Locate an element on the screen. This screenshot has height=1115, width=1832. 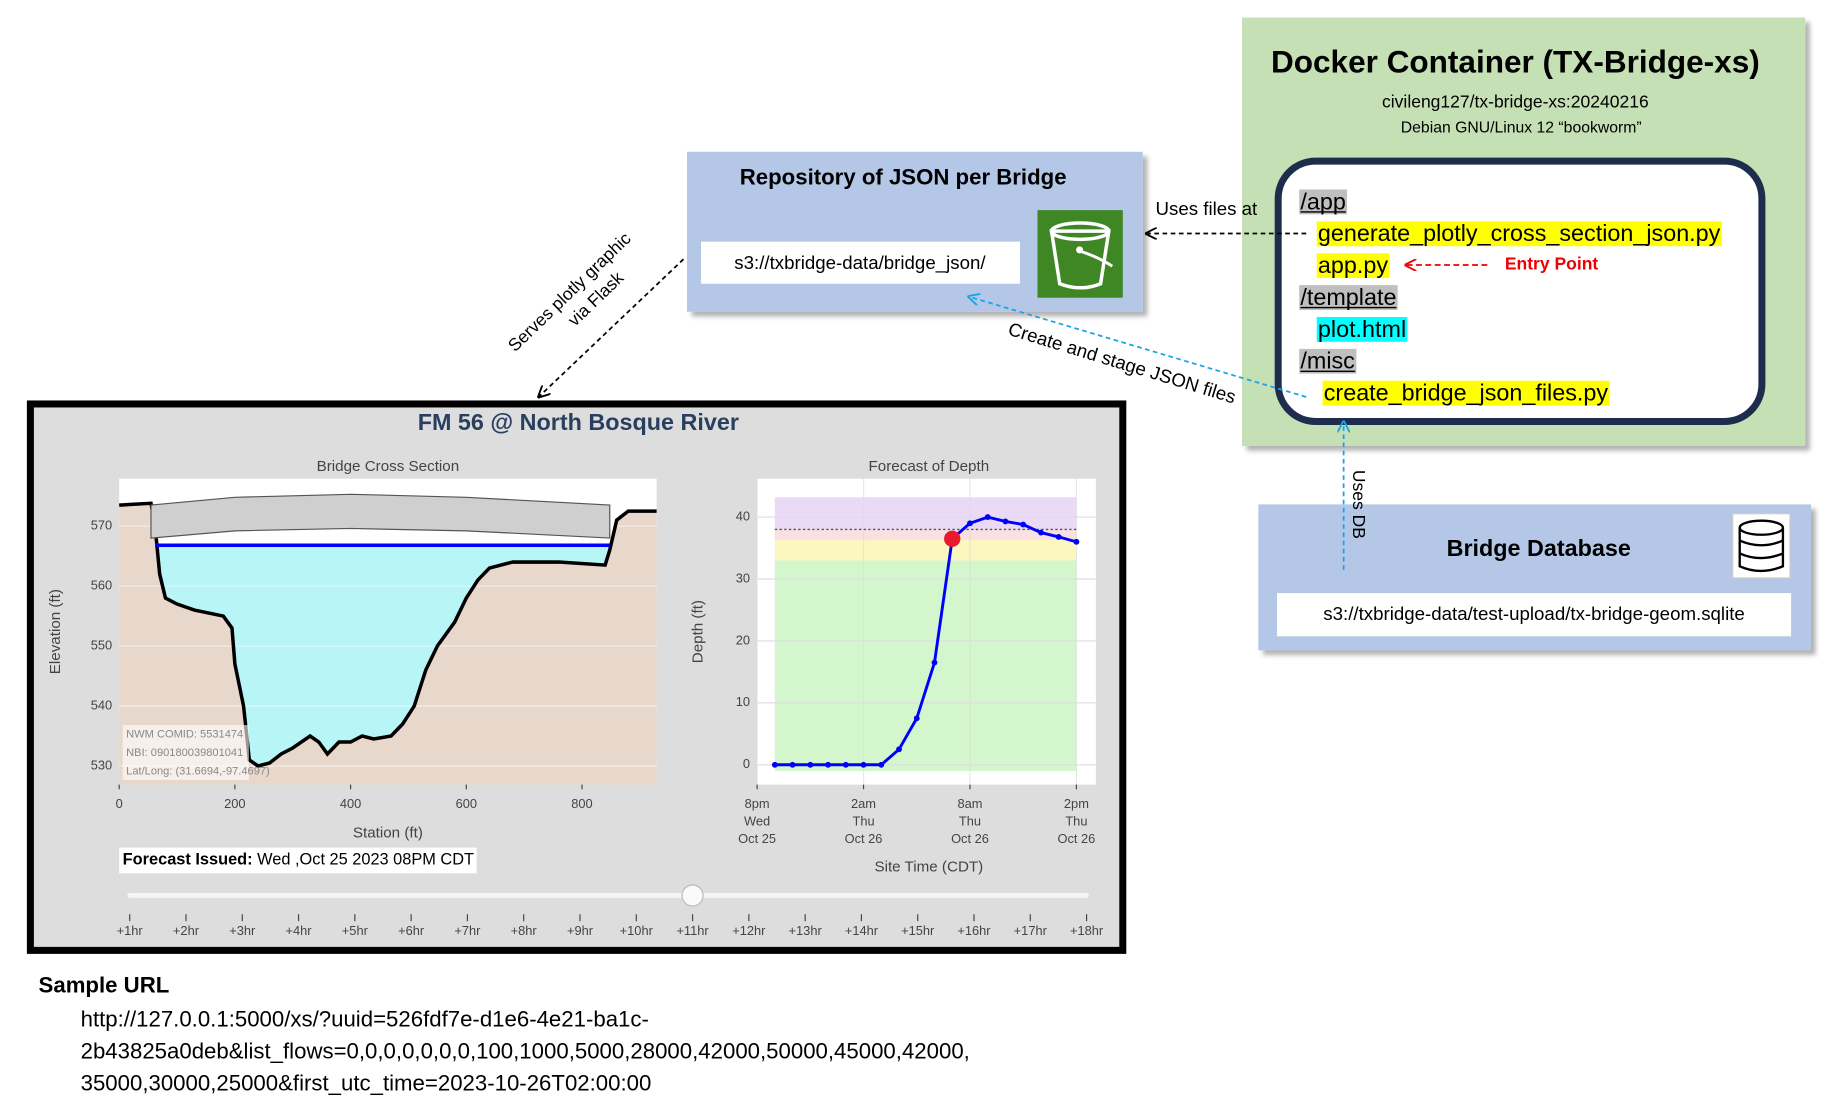
slider-label: +14hr is located at coordinates (862, 930).